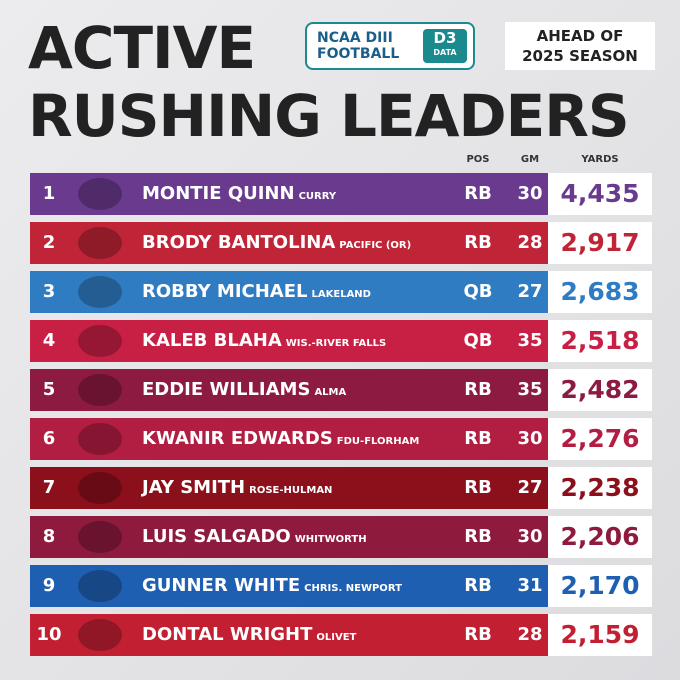 The image size is (680, 680). What do you see at coordinates (530, 585) in the screenshot?
I see `games: 31` at bounding box center [530, 585].